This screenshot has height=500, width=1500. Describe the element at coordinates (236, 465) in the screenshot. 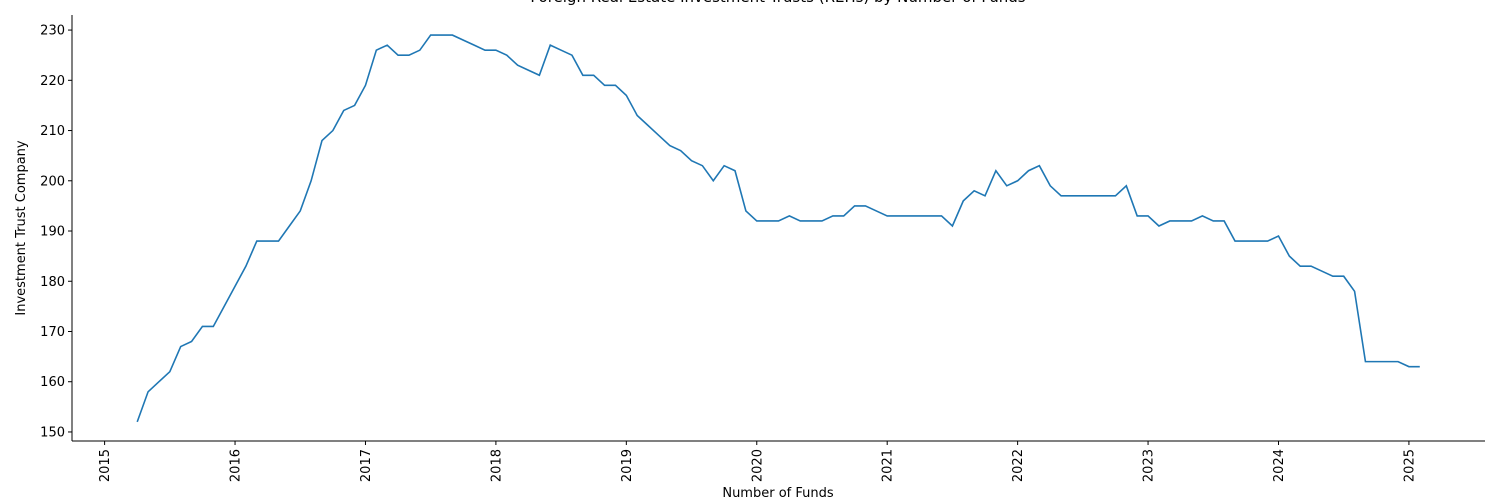

I see `x-tick-label: 2016` at that location.